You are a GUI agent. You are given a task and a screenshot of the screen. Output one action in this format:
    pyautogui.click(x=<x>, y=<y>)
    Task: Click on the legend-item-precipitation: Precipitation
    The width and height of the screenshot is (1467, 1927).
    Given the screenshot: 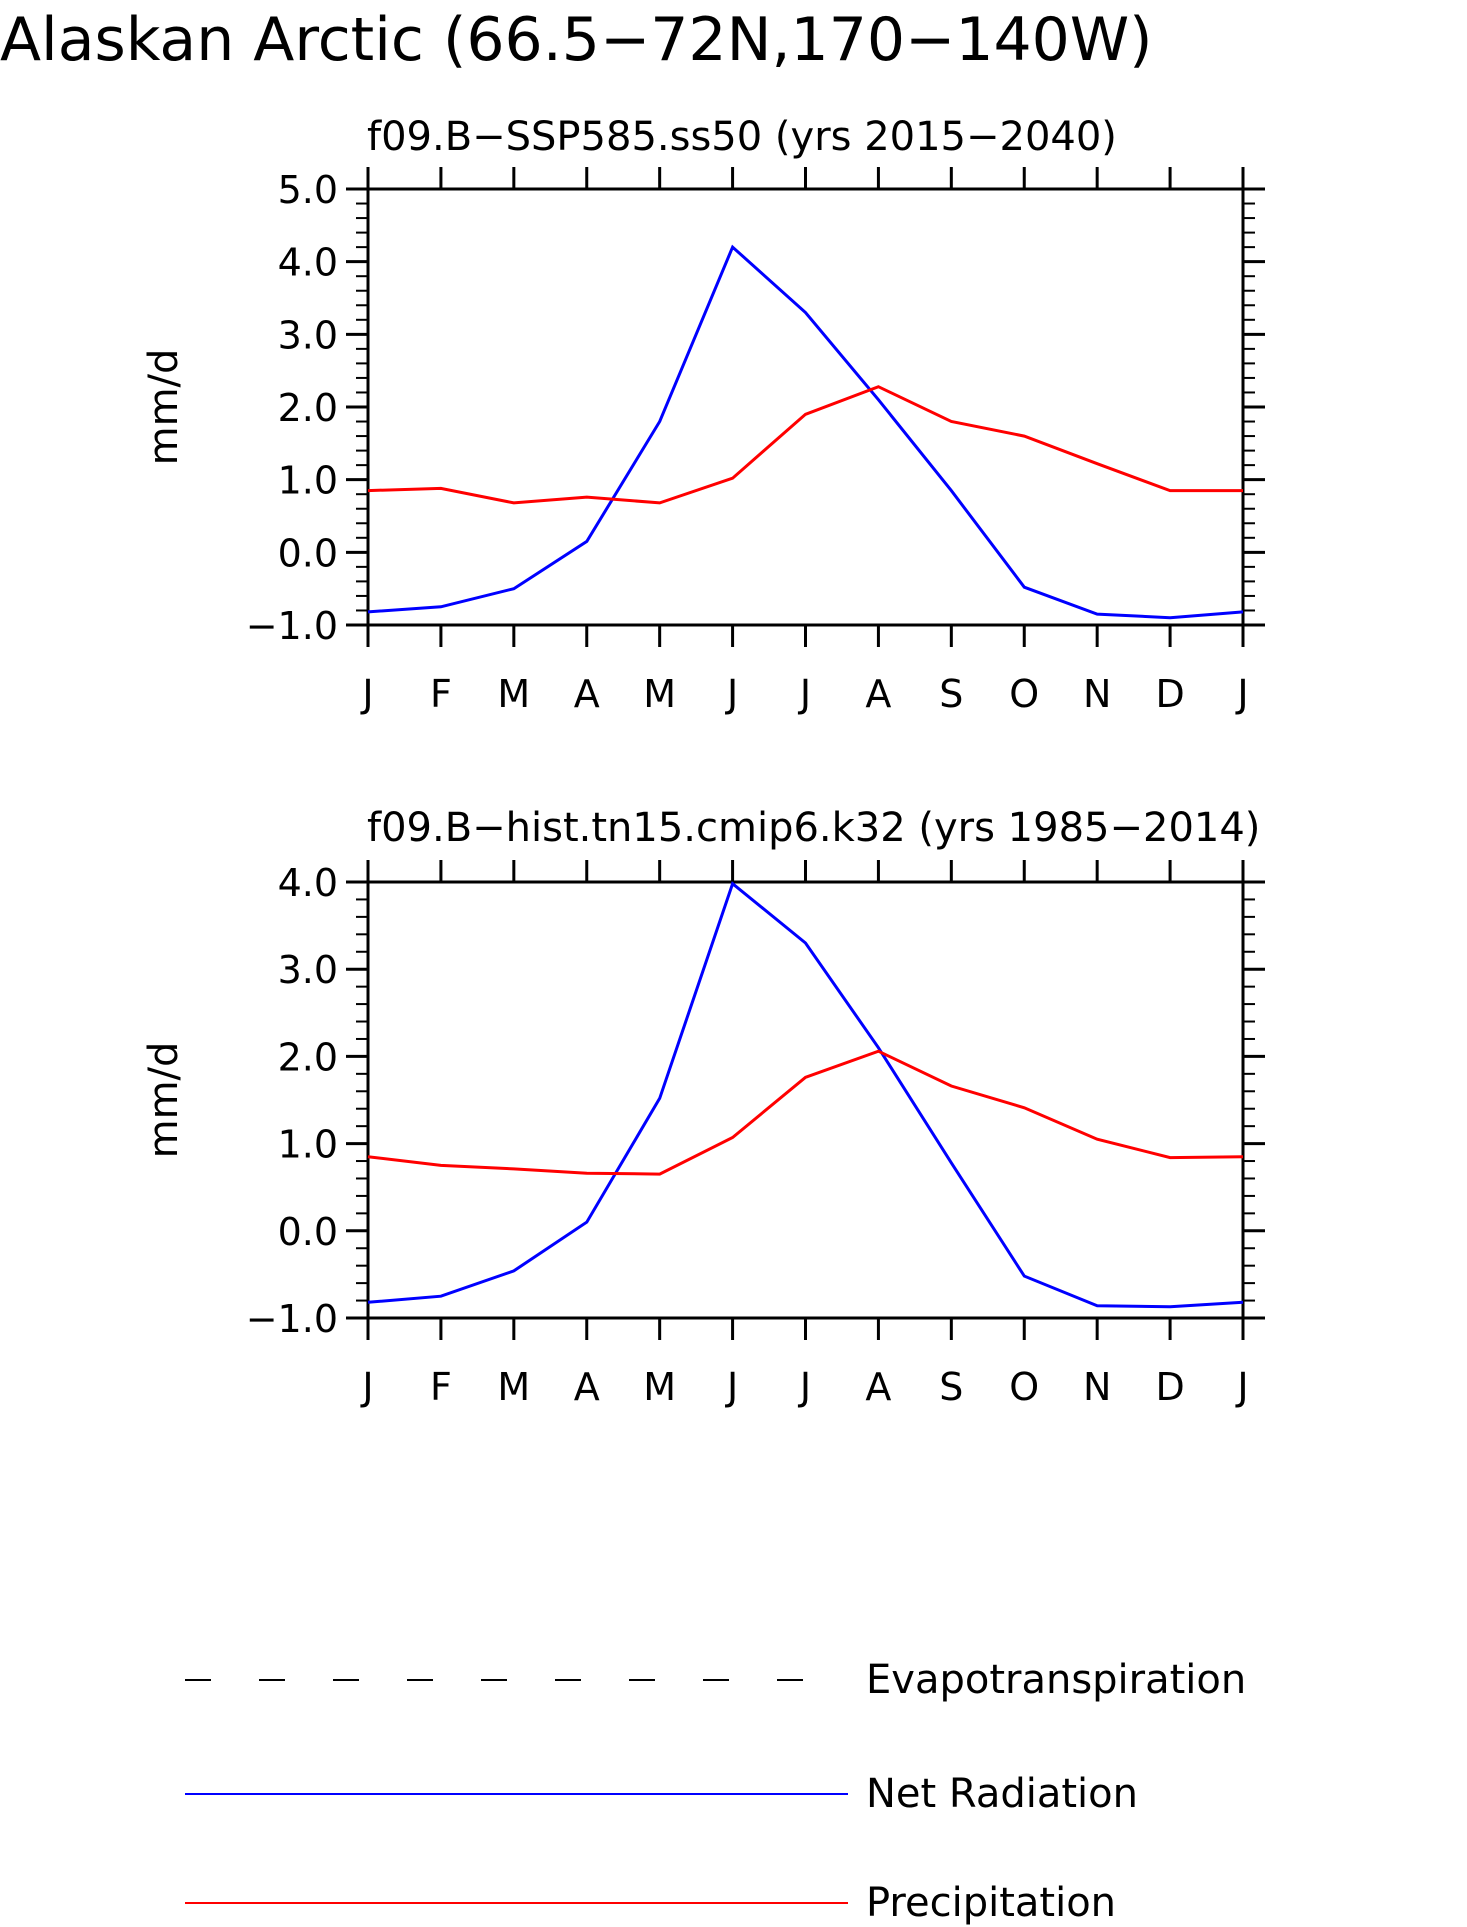 What is the action you would take?
    pyautogui.click(x=650, y=1903)
    